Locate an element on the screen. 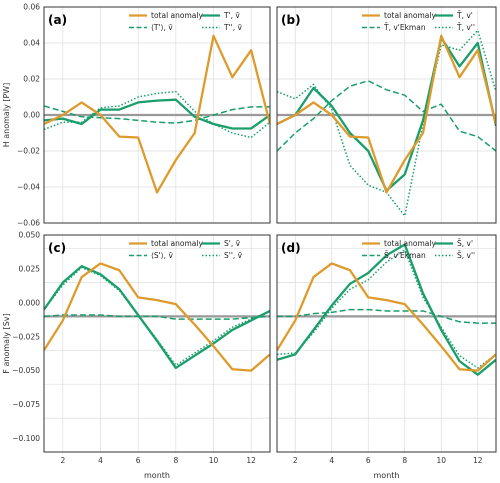 This screenshot has height=483, width=500. legend-label: S̄, v'Ekman is located at coordinates (405, 255).